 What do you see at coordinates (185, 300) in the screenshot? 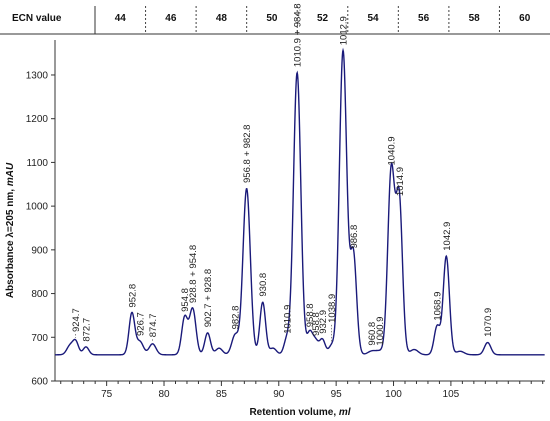
I see `peak-label: 954.8` at bounding box center [185, 300].